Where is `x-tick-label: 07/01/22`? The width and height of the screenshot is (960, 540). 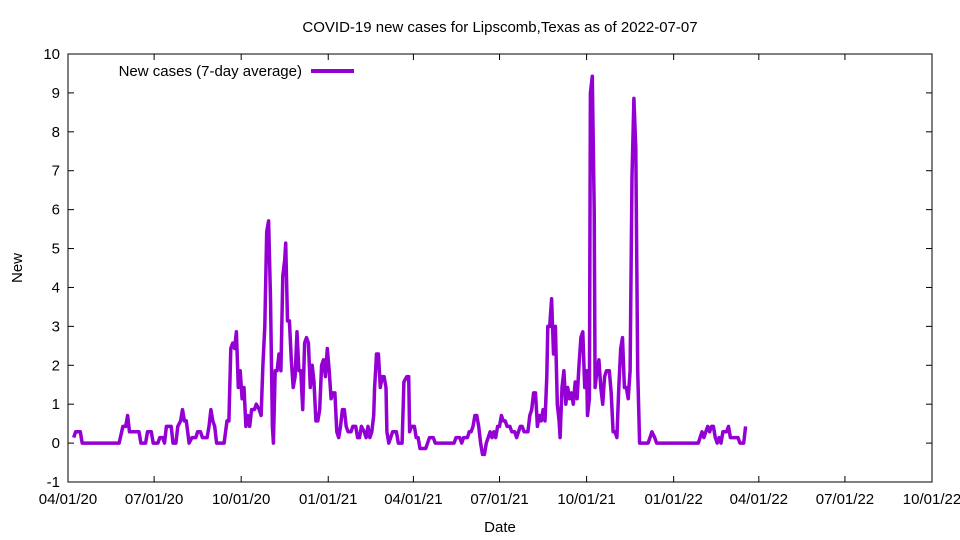
x-tick-label: 07/01/22 is located at coordinates (845, 499).